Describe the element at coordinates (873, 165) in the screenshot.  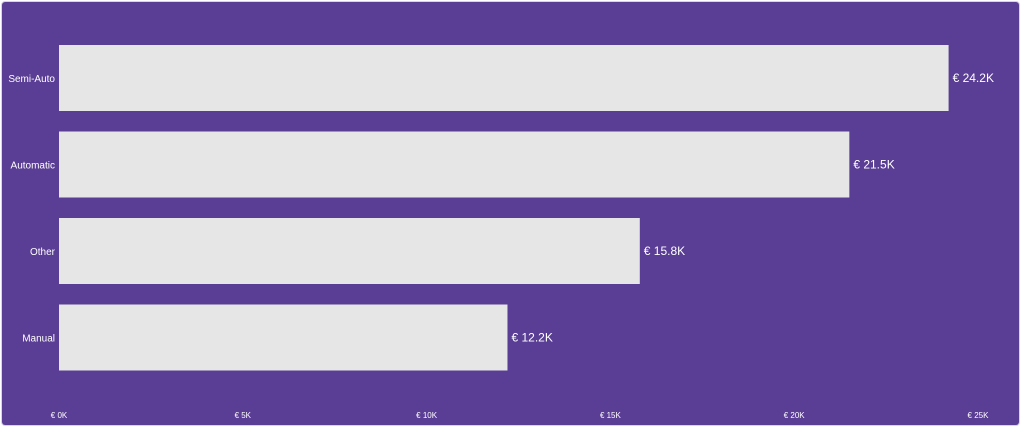
I see `data-label: € 21.5K` at that location.